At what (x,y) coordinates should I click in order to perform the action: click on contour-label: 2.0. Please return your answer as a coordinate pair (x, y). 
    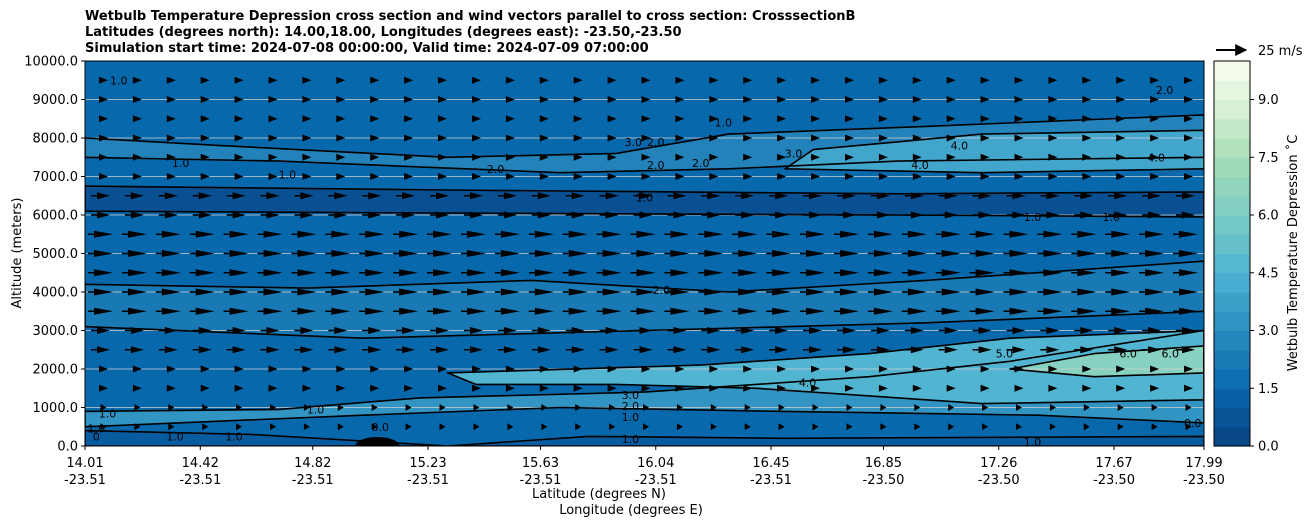
    Looking at the image, I should click on (1165, 90).